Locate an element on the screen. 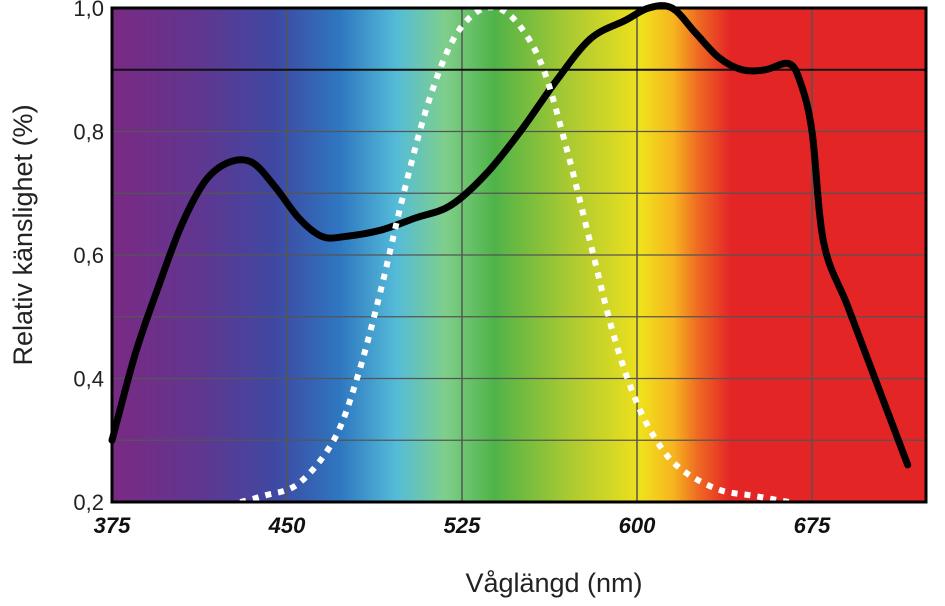 Image resolution: width=945 pixels, height=606 pixels. x-axis-label: Våglängd (nm) is located at coordinates (553, 583).